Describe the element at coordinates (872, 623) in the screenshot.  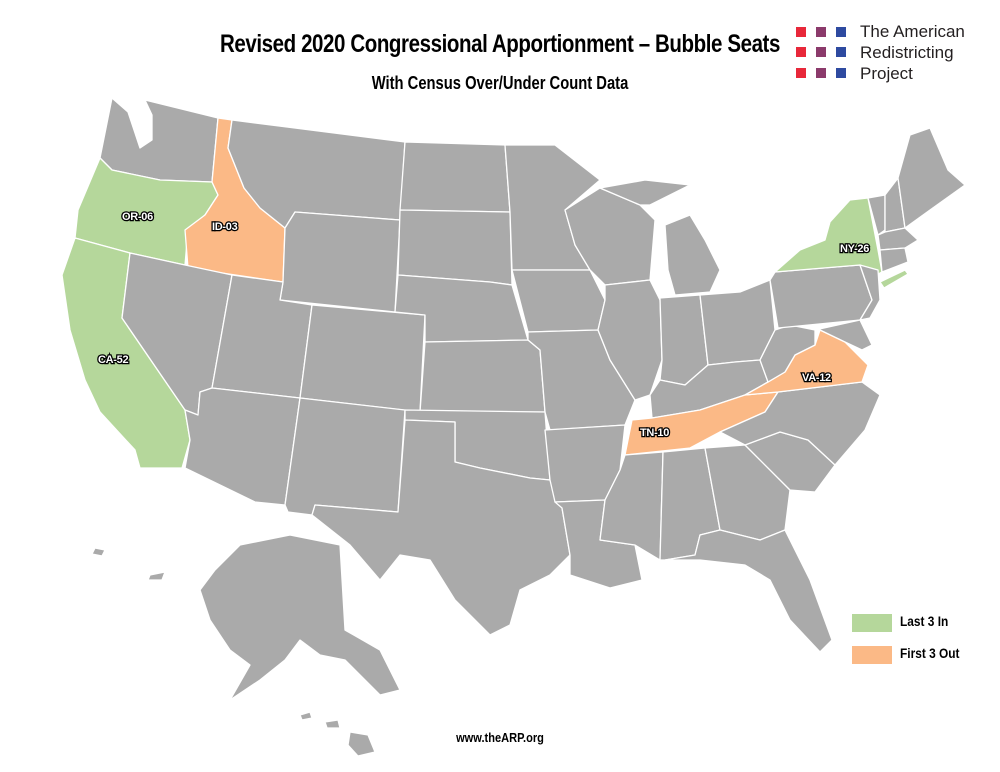
I see `legend-swatch-last-in` at that location.